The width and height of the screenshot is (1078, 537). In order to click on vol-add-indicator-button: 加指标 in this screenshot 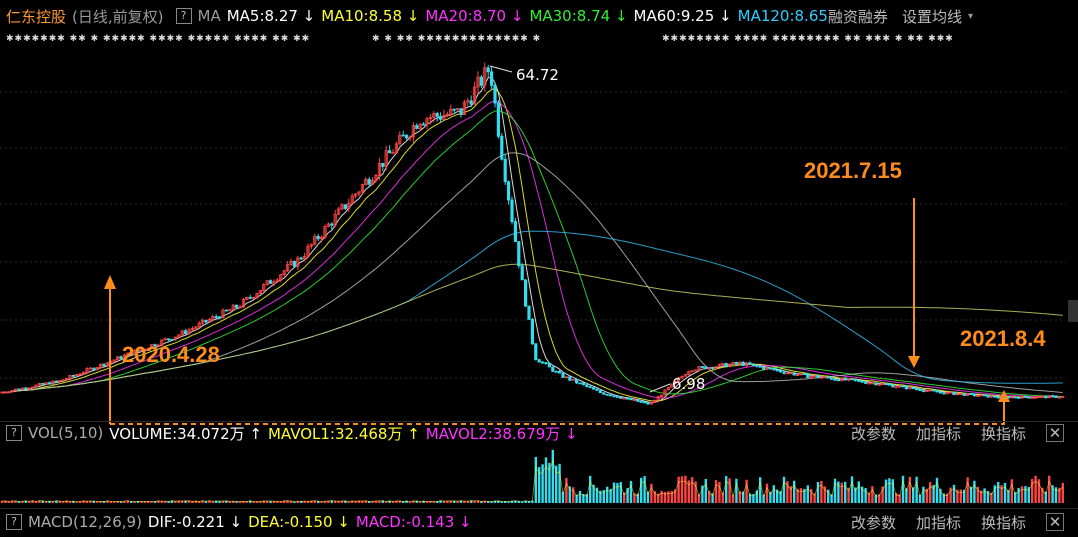, I will do `click(938, 433)`.